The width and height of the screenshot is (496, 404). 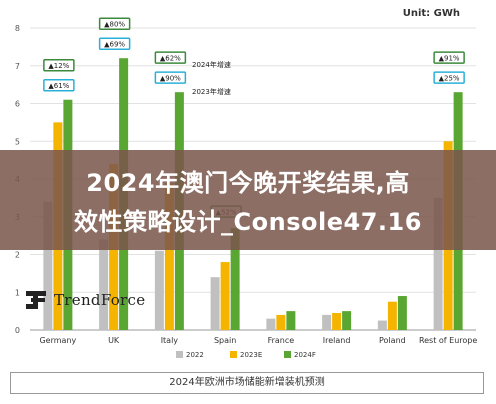 I want to click on x-tick-label: UK, so click(x=114, y=340).